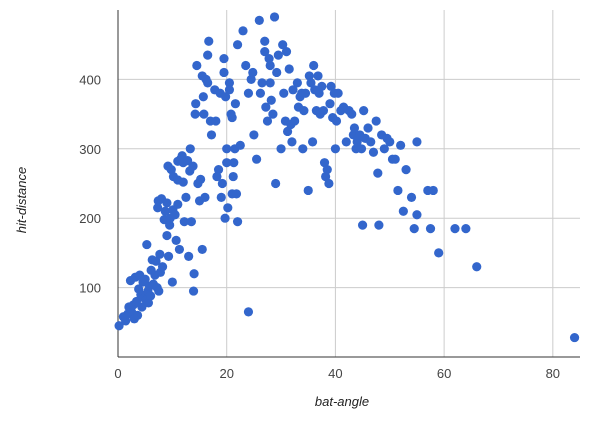 The width and height of the screenshot is (594, 423). I want to click on y-tick-label: 400, so click(90, 79).